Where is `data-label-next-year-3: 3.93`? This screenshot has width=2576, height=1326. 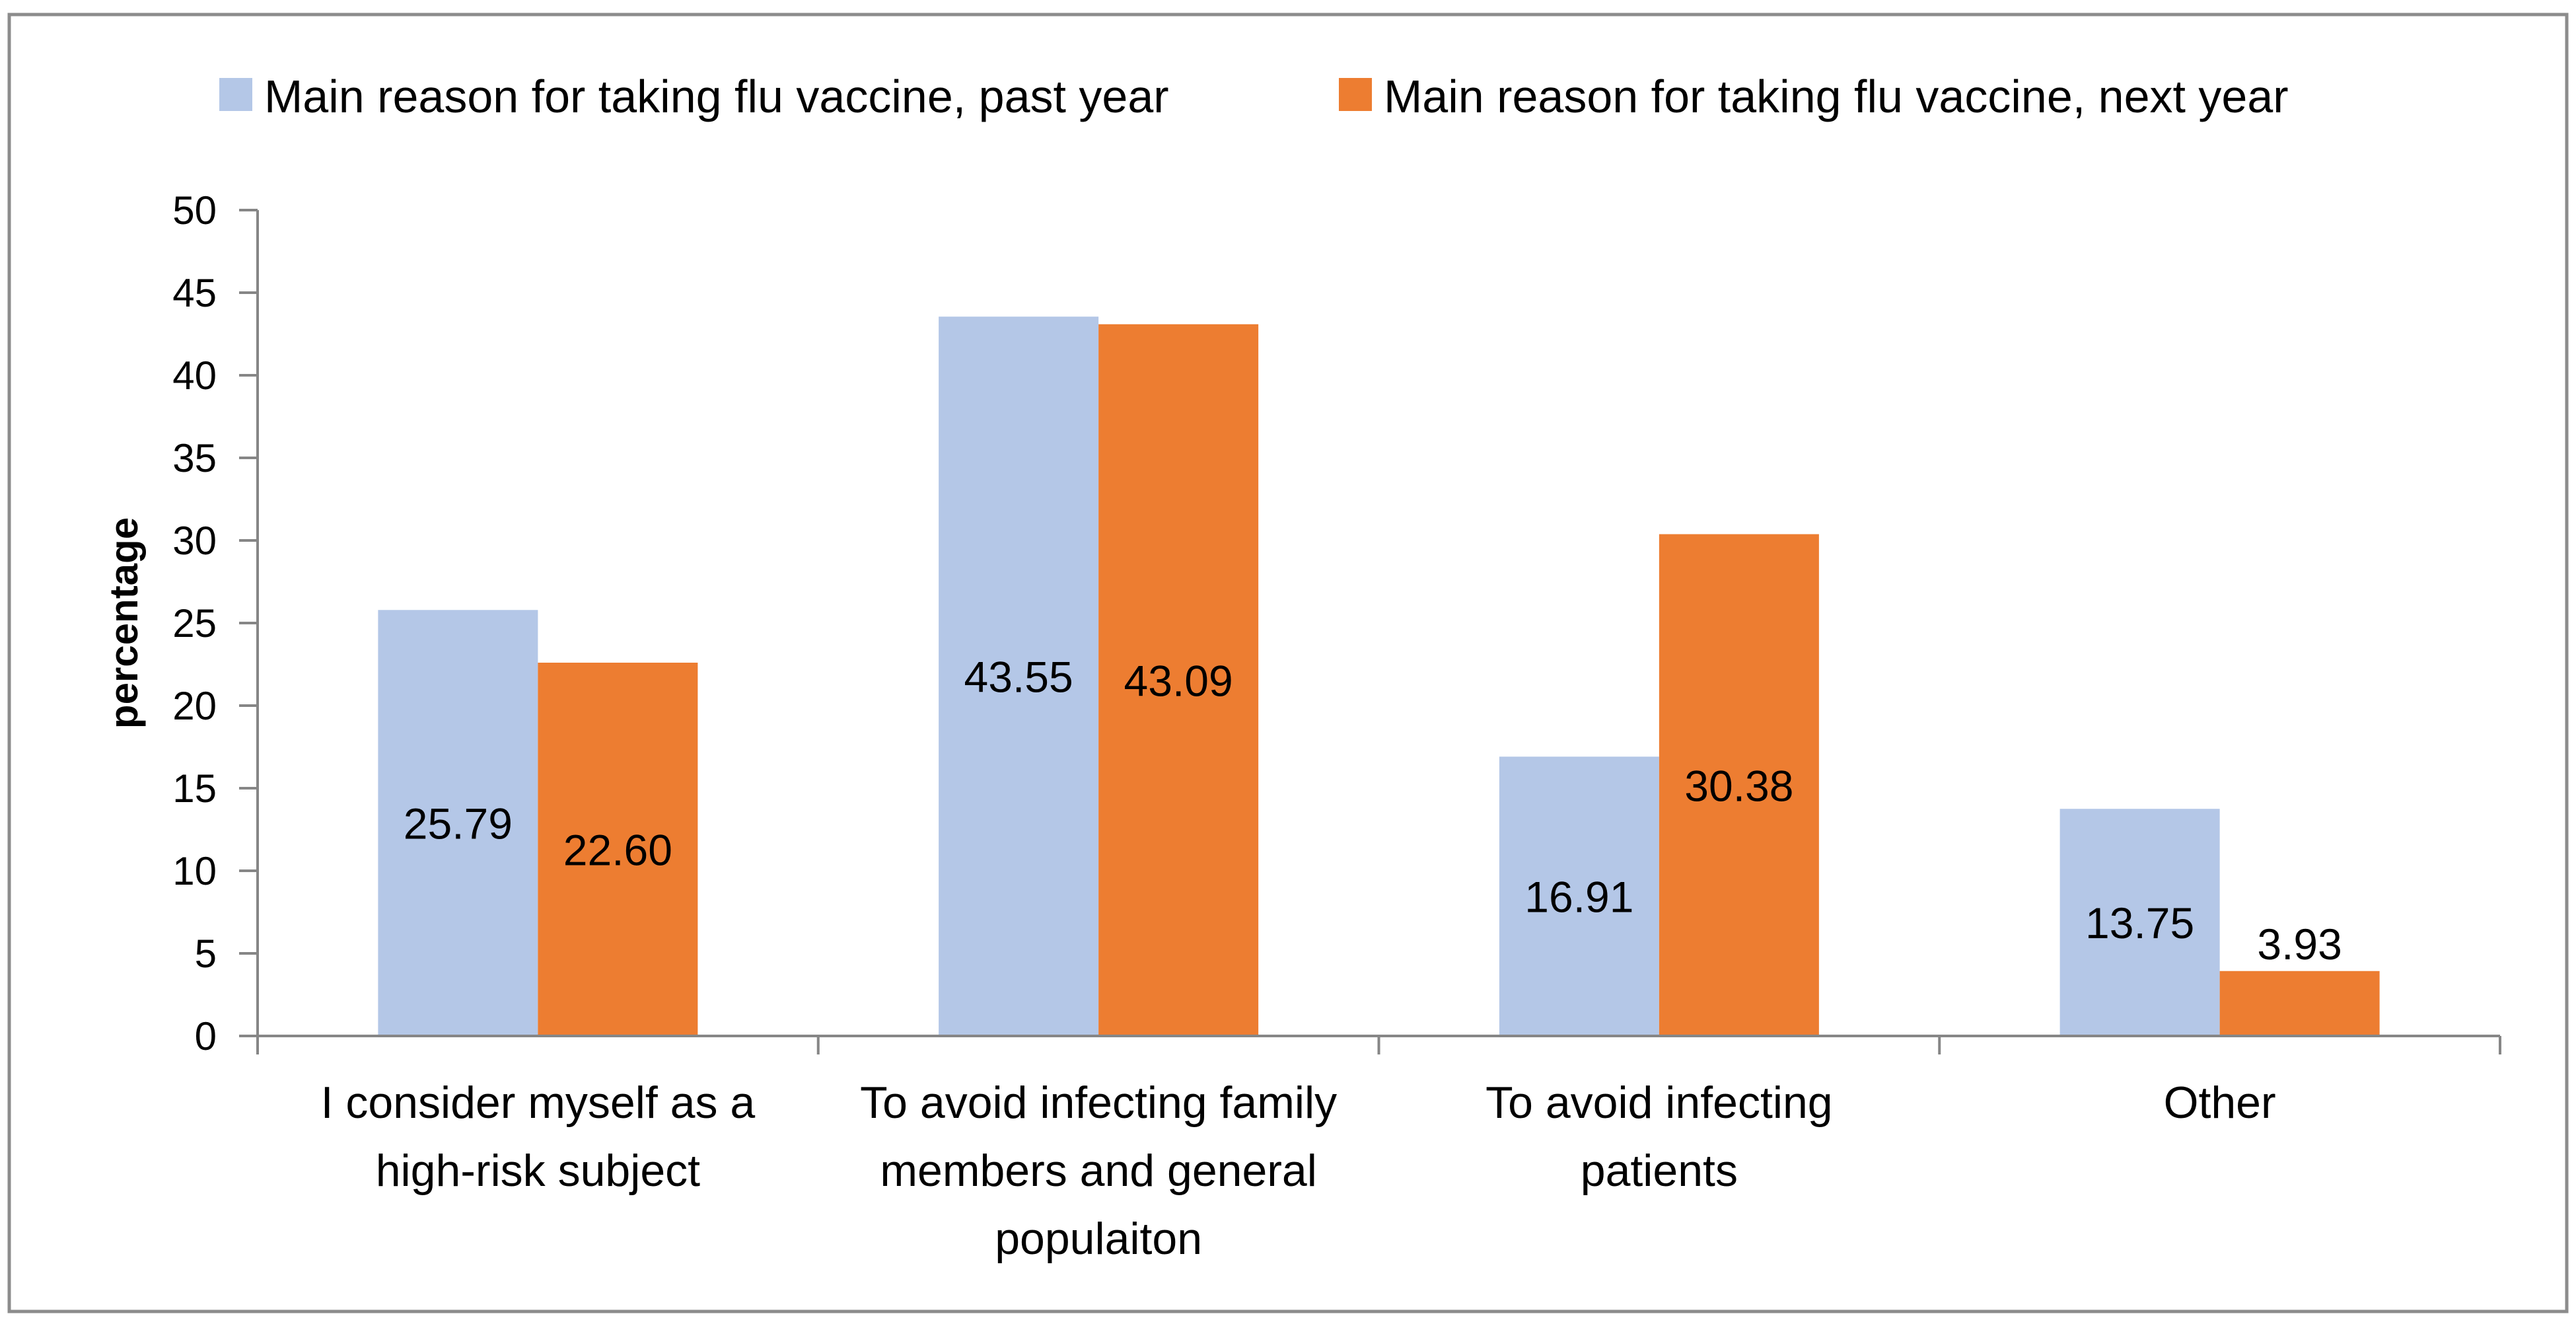
data-label-next-year-3: 3.93 is located at coordinates (2300, 944).